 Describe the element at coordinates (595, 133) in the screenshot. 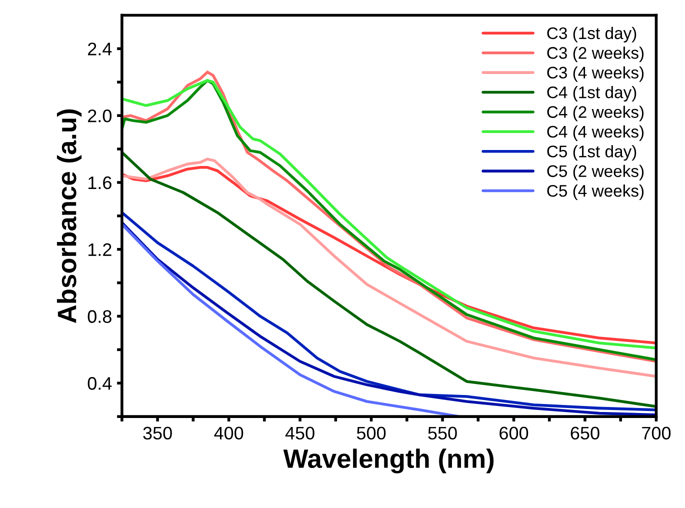

I see `legend-label: C4 (4 weeks)` at that location.